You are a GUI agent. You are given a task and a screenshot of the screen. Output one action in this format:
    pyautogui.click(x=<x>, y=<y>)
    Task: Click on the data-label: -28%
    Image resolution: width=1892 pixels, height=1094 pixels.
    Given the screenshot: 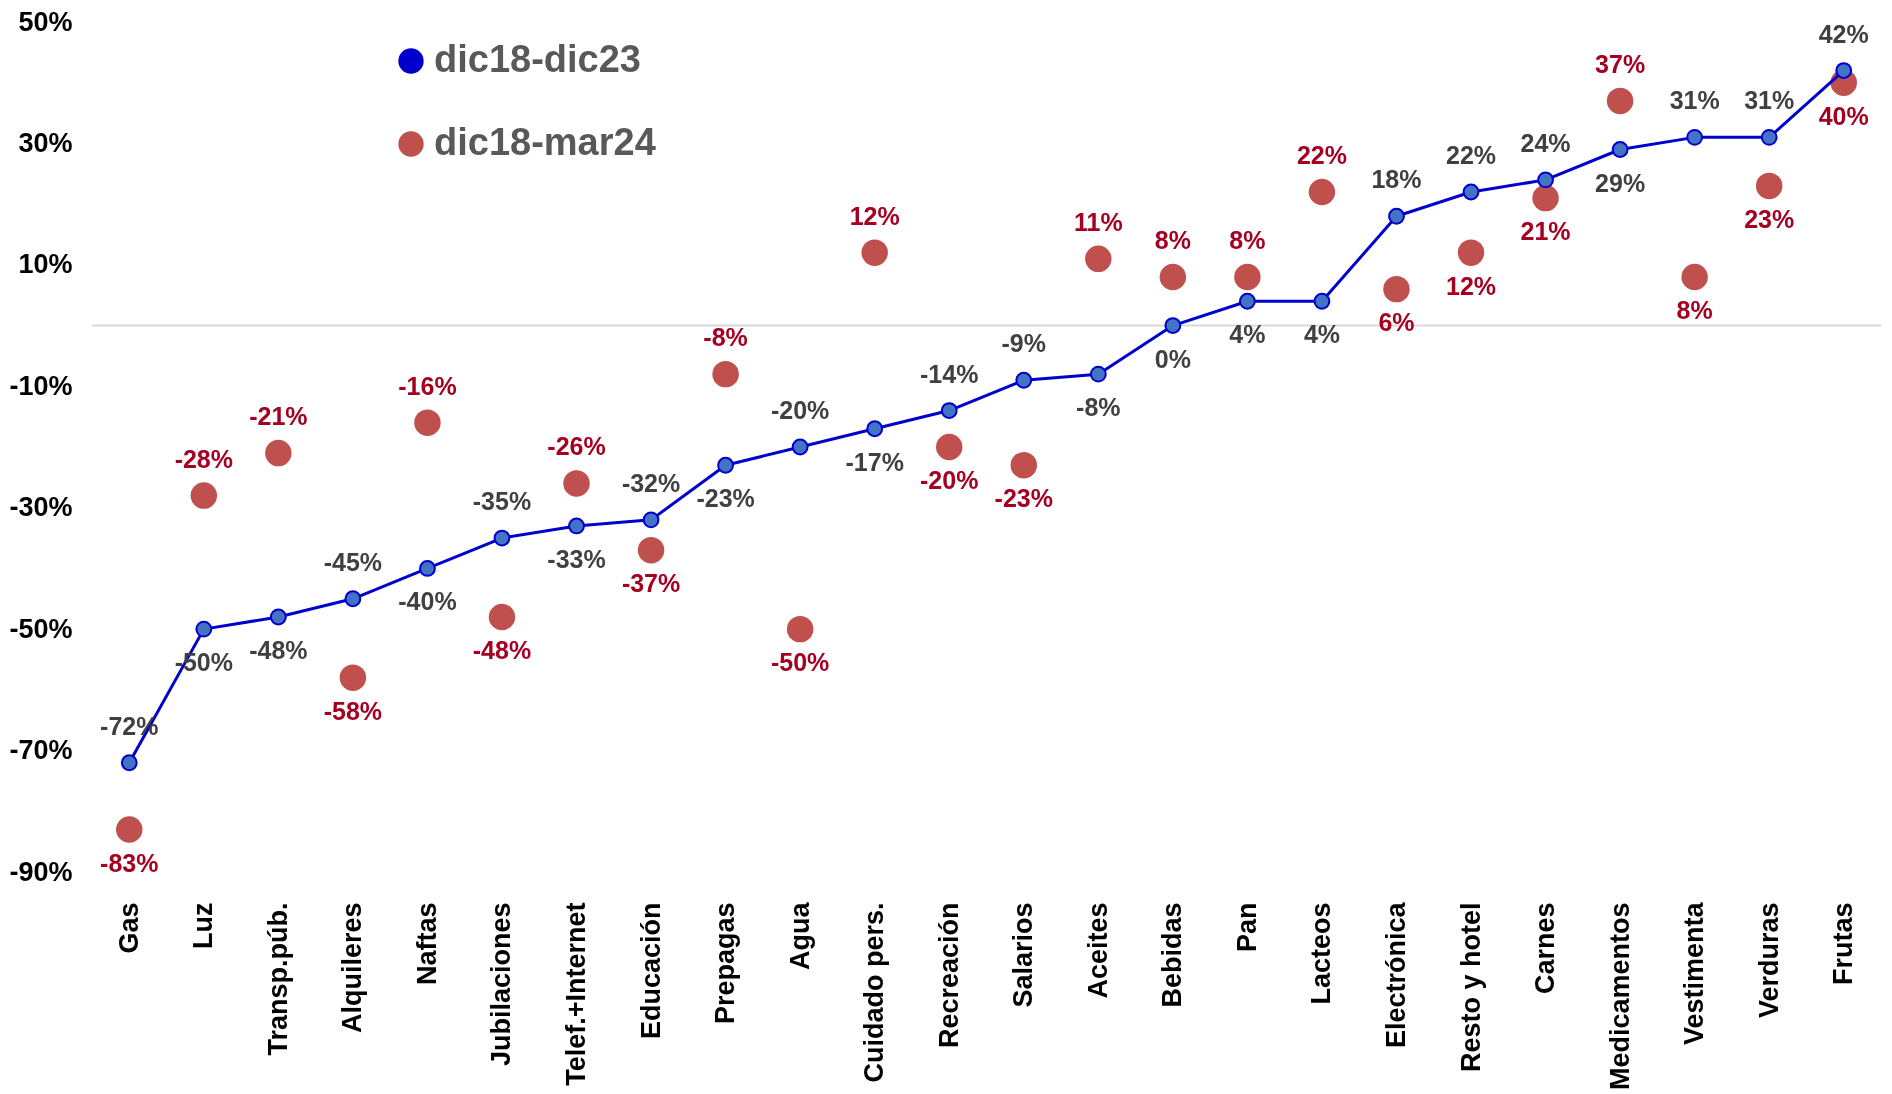 What is the action you would take?
    pyautogui.click(x=203, y=458)
    